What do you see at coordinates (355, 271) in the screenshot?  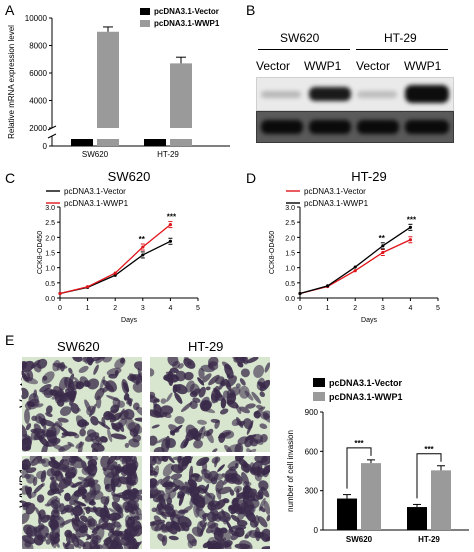 I see `data-point` at bounding box center [355, 271].